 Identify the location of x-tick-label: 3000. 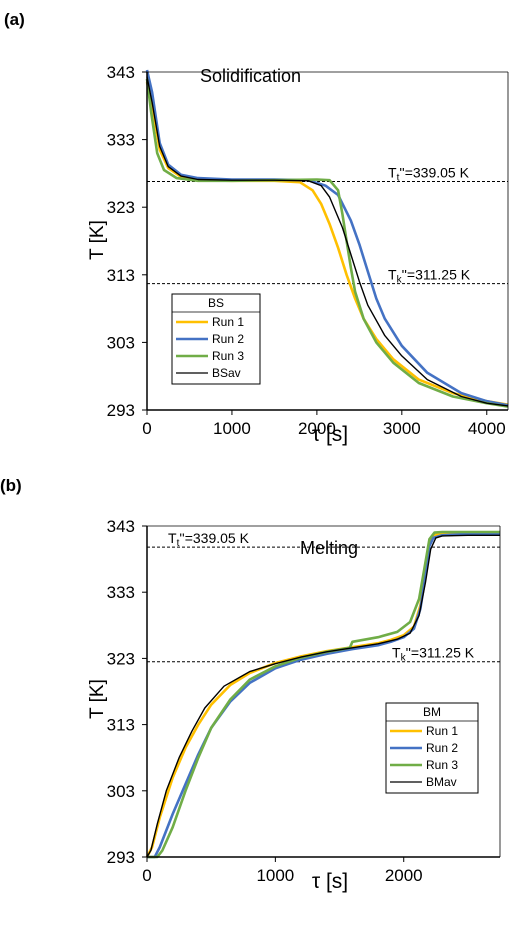
(402, 428).